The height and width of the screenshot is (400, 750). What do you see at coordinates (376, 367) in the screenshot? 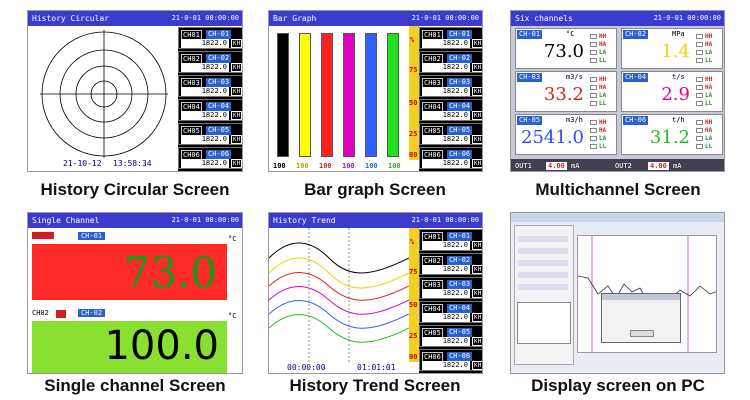
I see `trend-time-mid: 01:01:01` at bounding box center [376, 367].